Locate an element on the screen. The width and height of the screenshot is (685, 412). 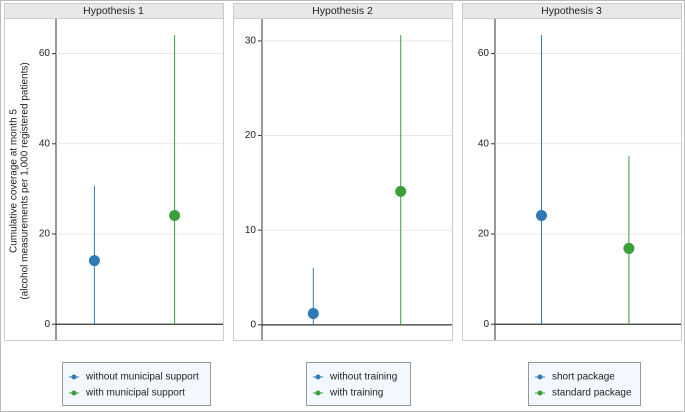
panel-title: Hypothesis 3 is located at coordinates (571, 11).